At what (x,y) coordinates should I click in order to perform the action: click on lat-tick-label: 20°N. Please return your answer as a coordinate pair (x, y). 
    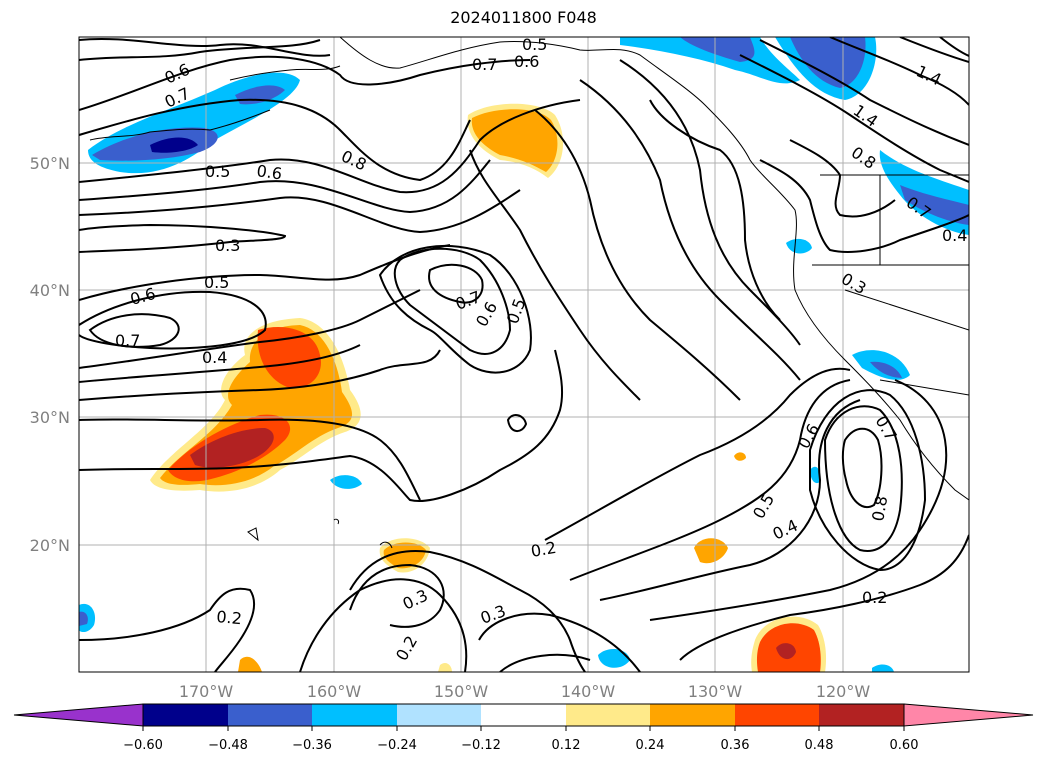
    Looking at the image, I should click on (50, 545).